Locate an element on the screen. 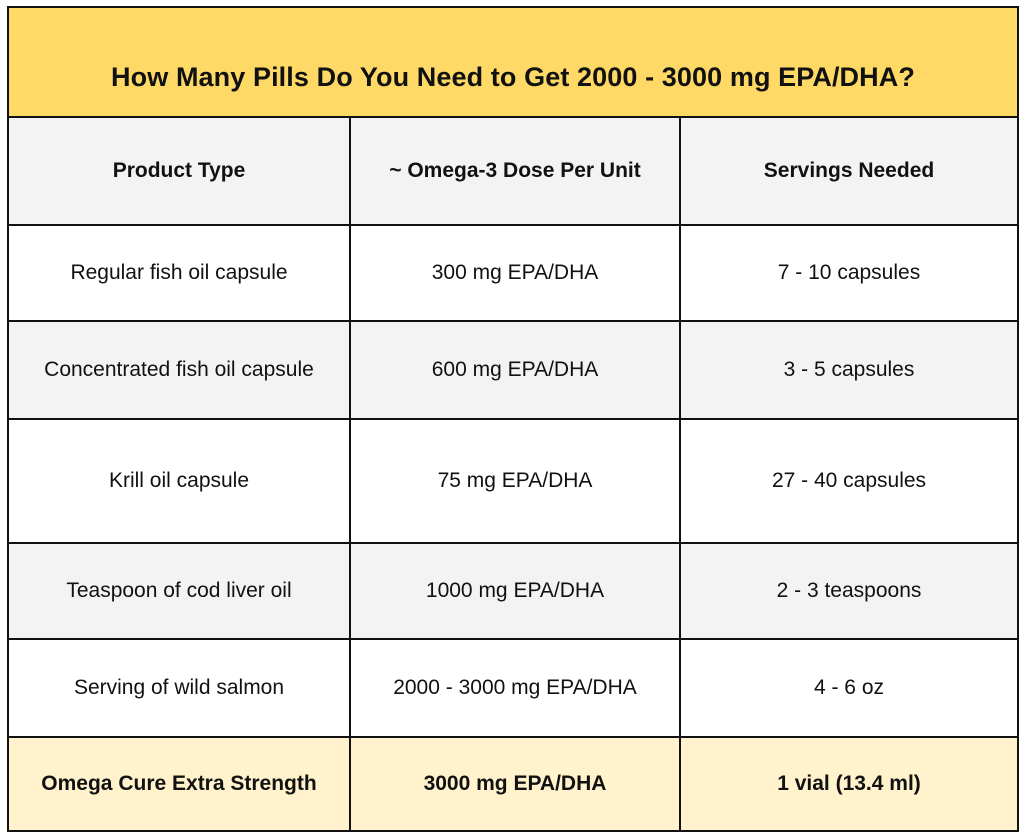  servings-cell: 7 - 10 capsules is located at coordinates (849, 272).